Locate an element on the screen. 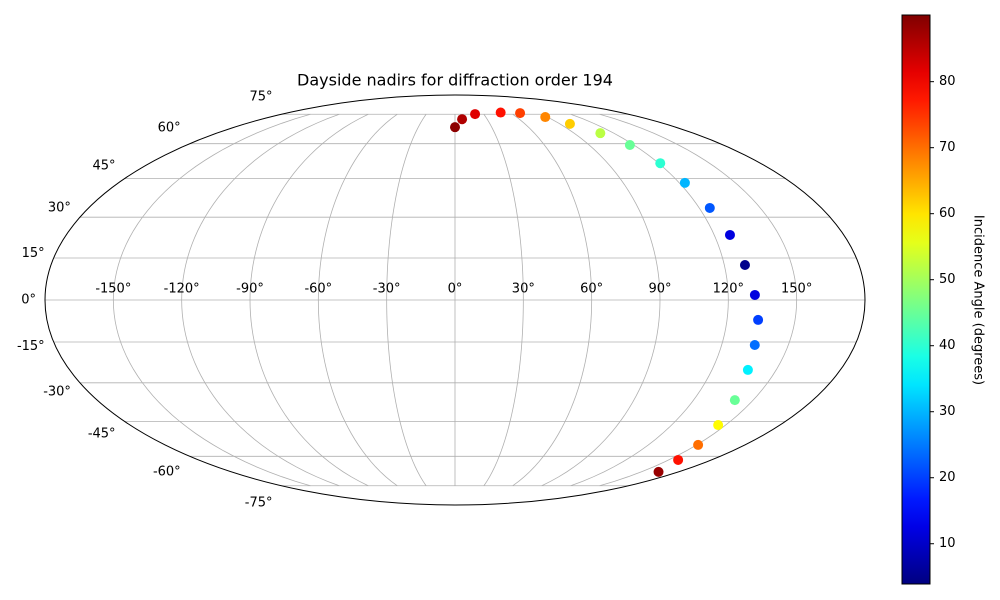 This screenshot has height=600, width=1000. colorbar-tick-label: 10 is located at coordinates (947, 543).